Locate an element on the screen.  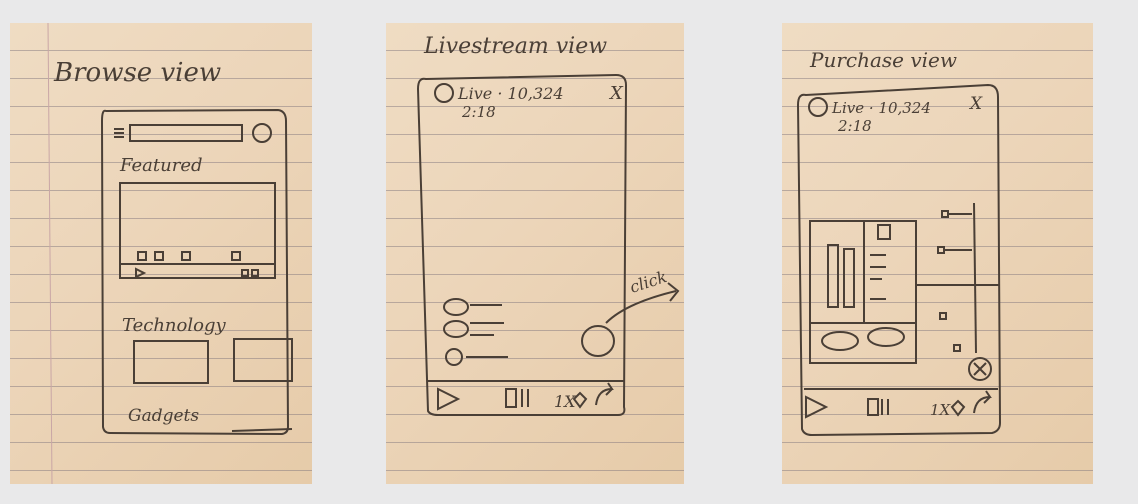
purchase-view-title: Purchase view is located at coordinates (883, 60).